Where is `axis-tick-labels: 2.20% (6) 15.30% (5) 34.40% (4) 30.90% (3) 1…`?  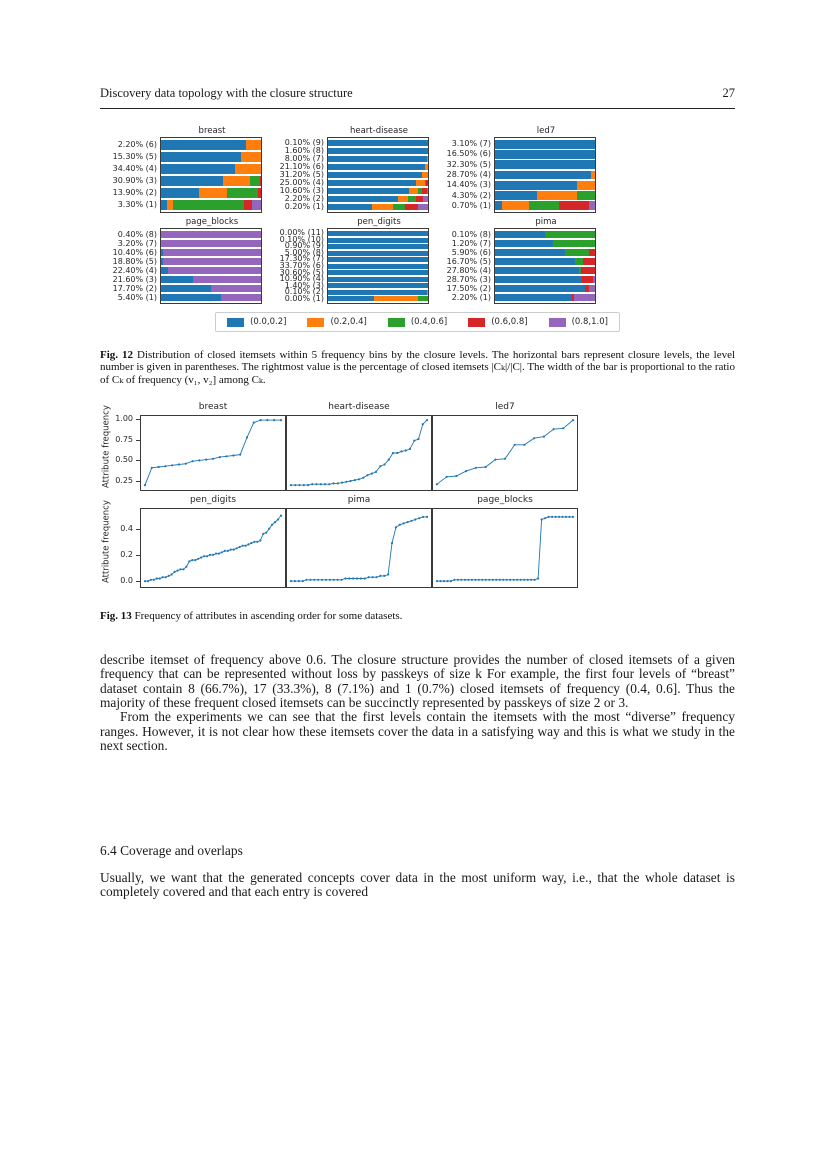 axis-tick-labels: 2.20% (6) 15.30% (5) 34.40% (4) 30.90% (3) 1… is located at coordinates (130, 175).